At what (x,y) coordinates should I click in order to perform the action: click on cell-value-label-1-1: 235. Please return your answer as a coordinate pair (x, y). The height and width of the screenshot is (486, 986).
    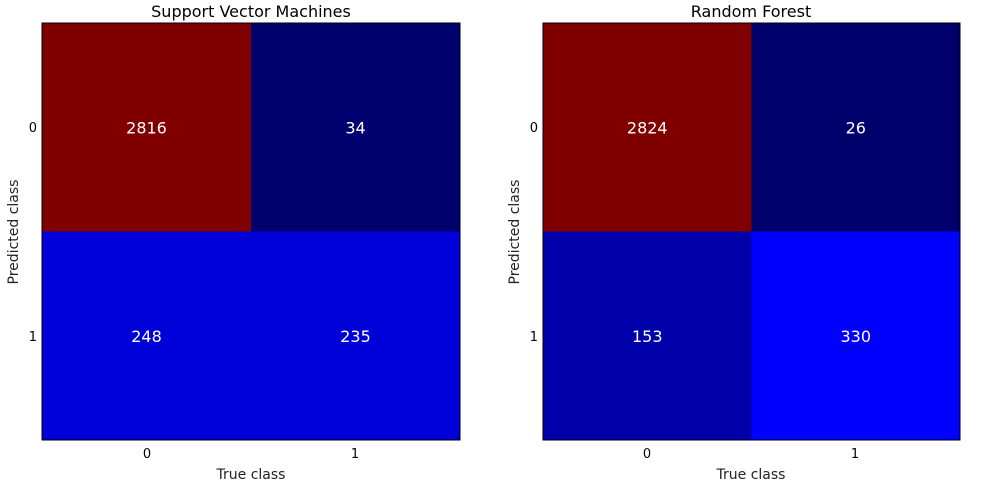
    Looking at the image, I should click on (355, 336).